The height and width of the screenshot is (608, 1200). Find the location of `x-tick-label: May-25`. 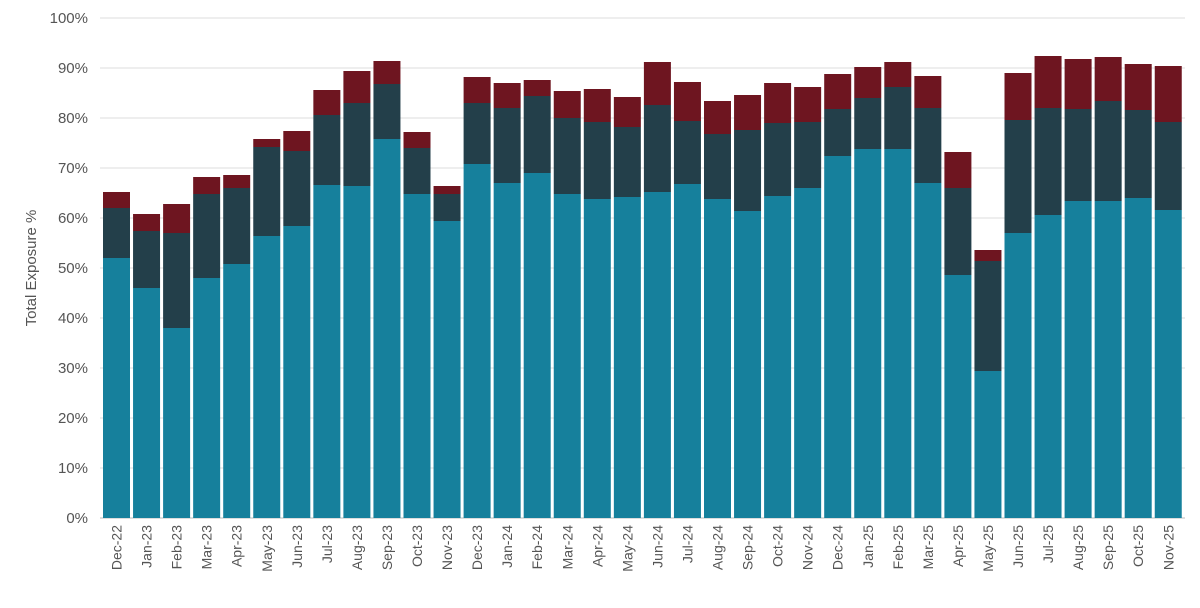

x-tick-label: May-25 is located at coordinates (988, 548).